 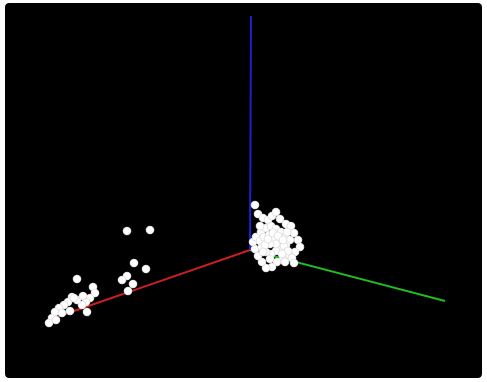 I want to click on z-axis-line, so click(x=250, y=133).